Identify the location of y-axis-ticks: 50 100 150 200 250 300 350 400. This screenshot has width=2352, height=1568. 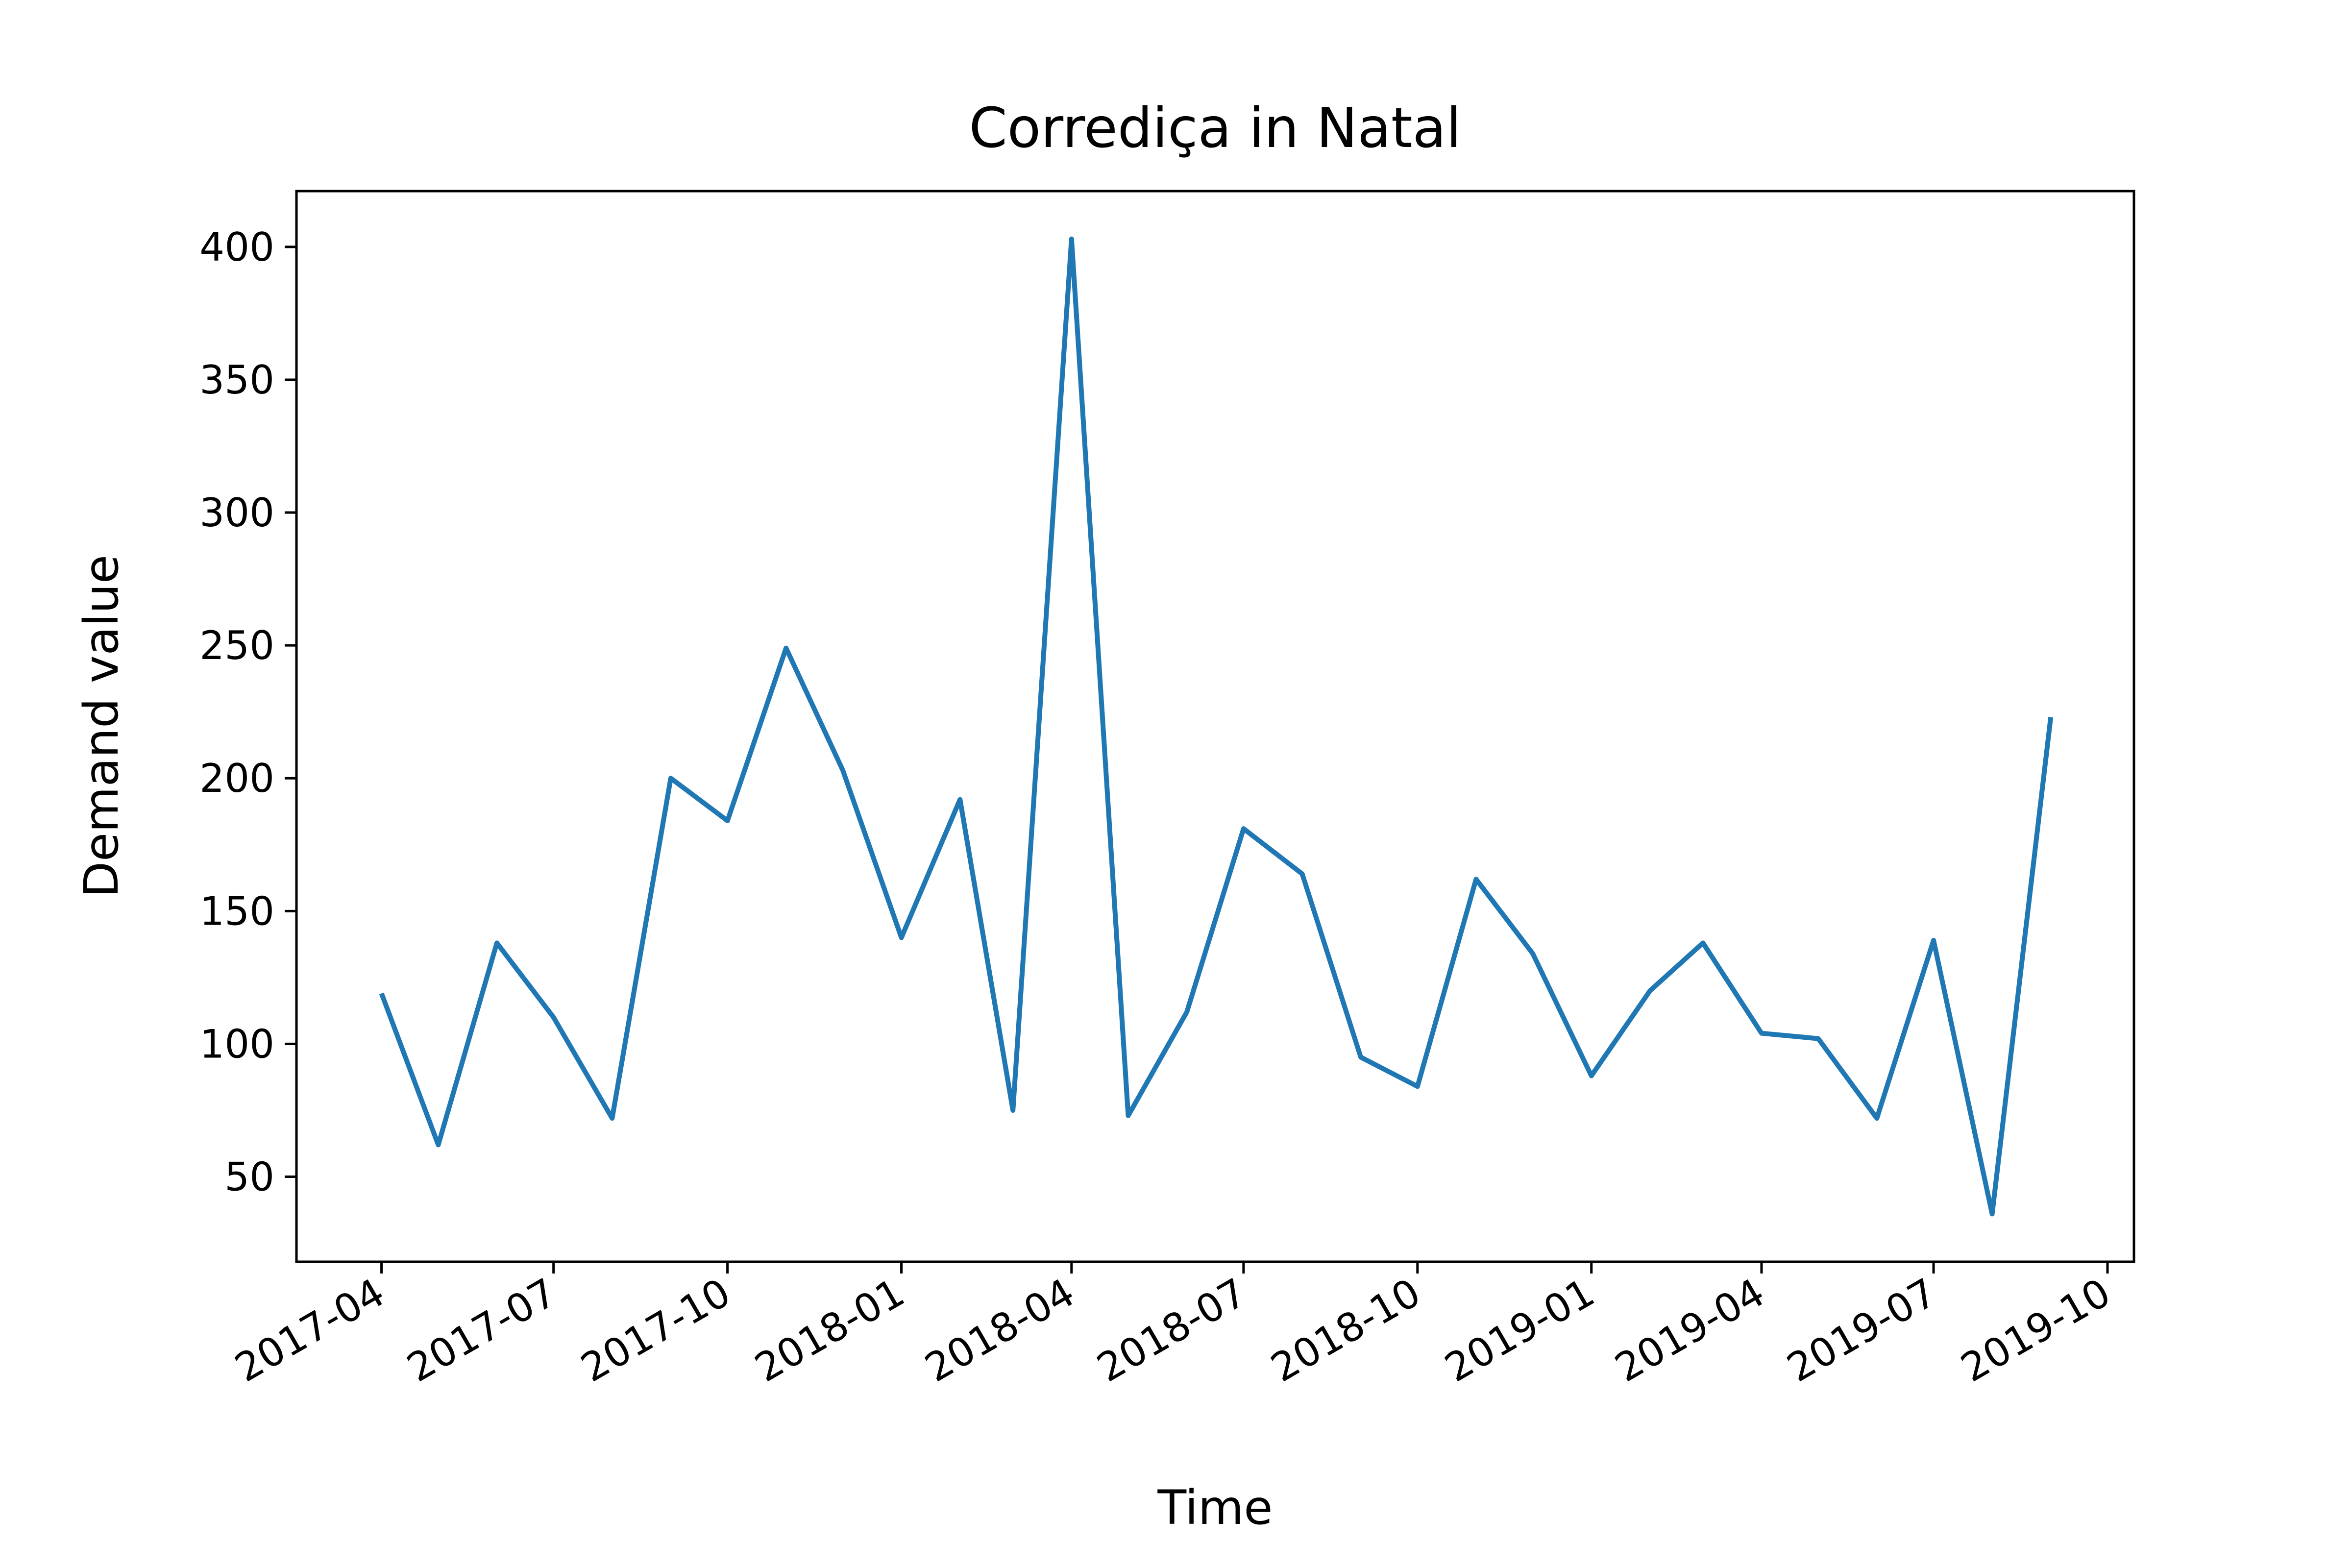
(247, 712).